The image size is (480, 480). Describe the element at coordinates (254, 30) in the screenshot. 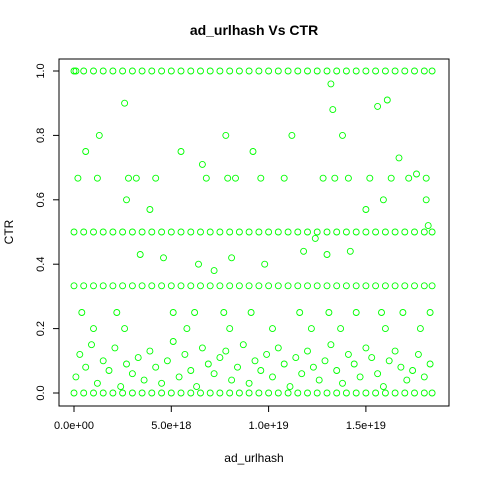

I see `chart-title: ad_urlhash Vs CTR` at that location.